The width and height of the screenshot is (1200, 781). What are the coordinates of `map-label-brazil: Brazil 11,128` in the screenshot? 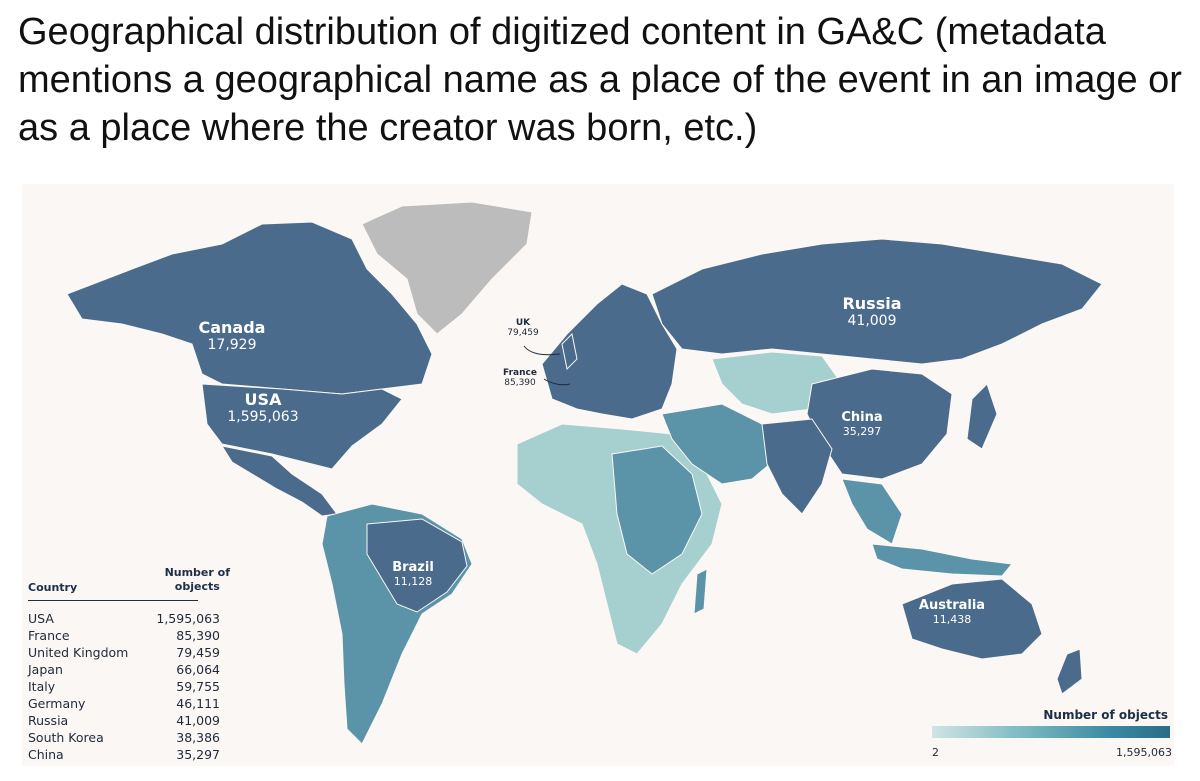 It's located at (413, 574).